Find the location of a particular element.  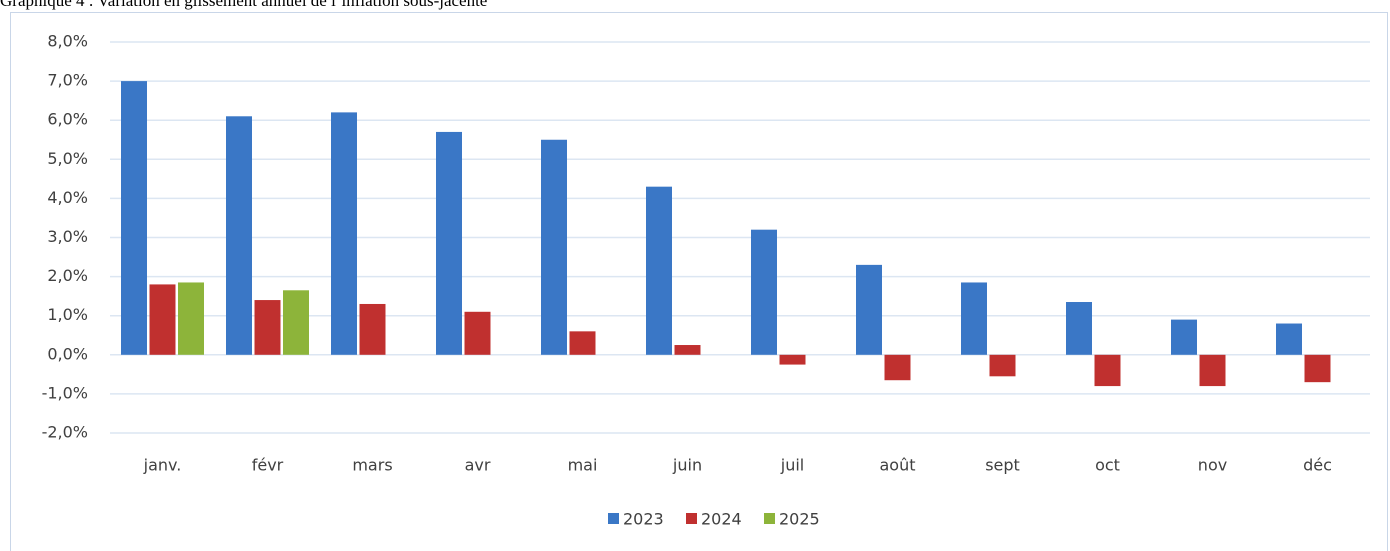

x-tick-label: déc is located at coordinates (1317, 465).